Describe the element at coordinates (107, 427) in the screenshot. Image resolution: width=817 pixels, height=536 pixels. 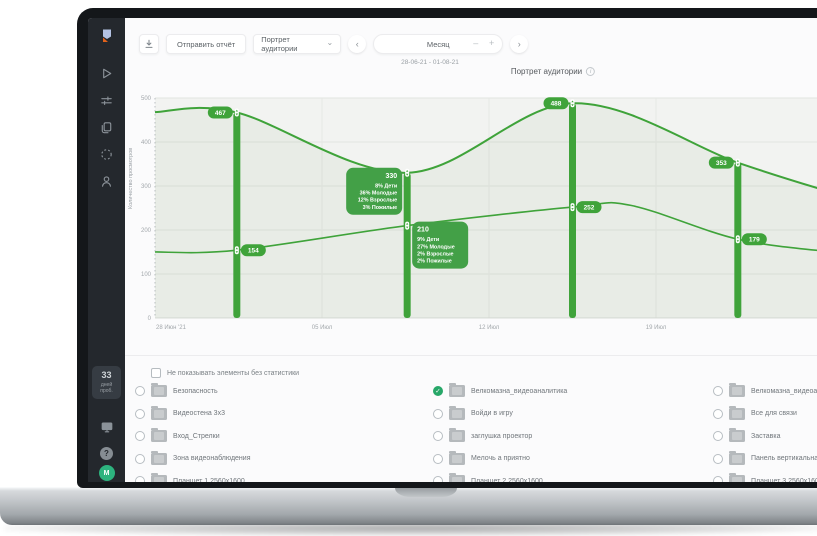
I see `display-icon` at that location.